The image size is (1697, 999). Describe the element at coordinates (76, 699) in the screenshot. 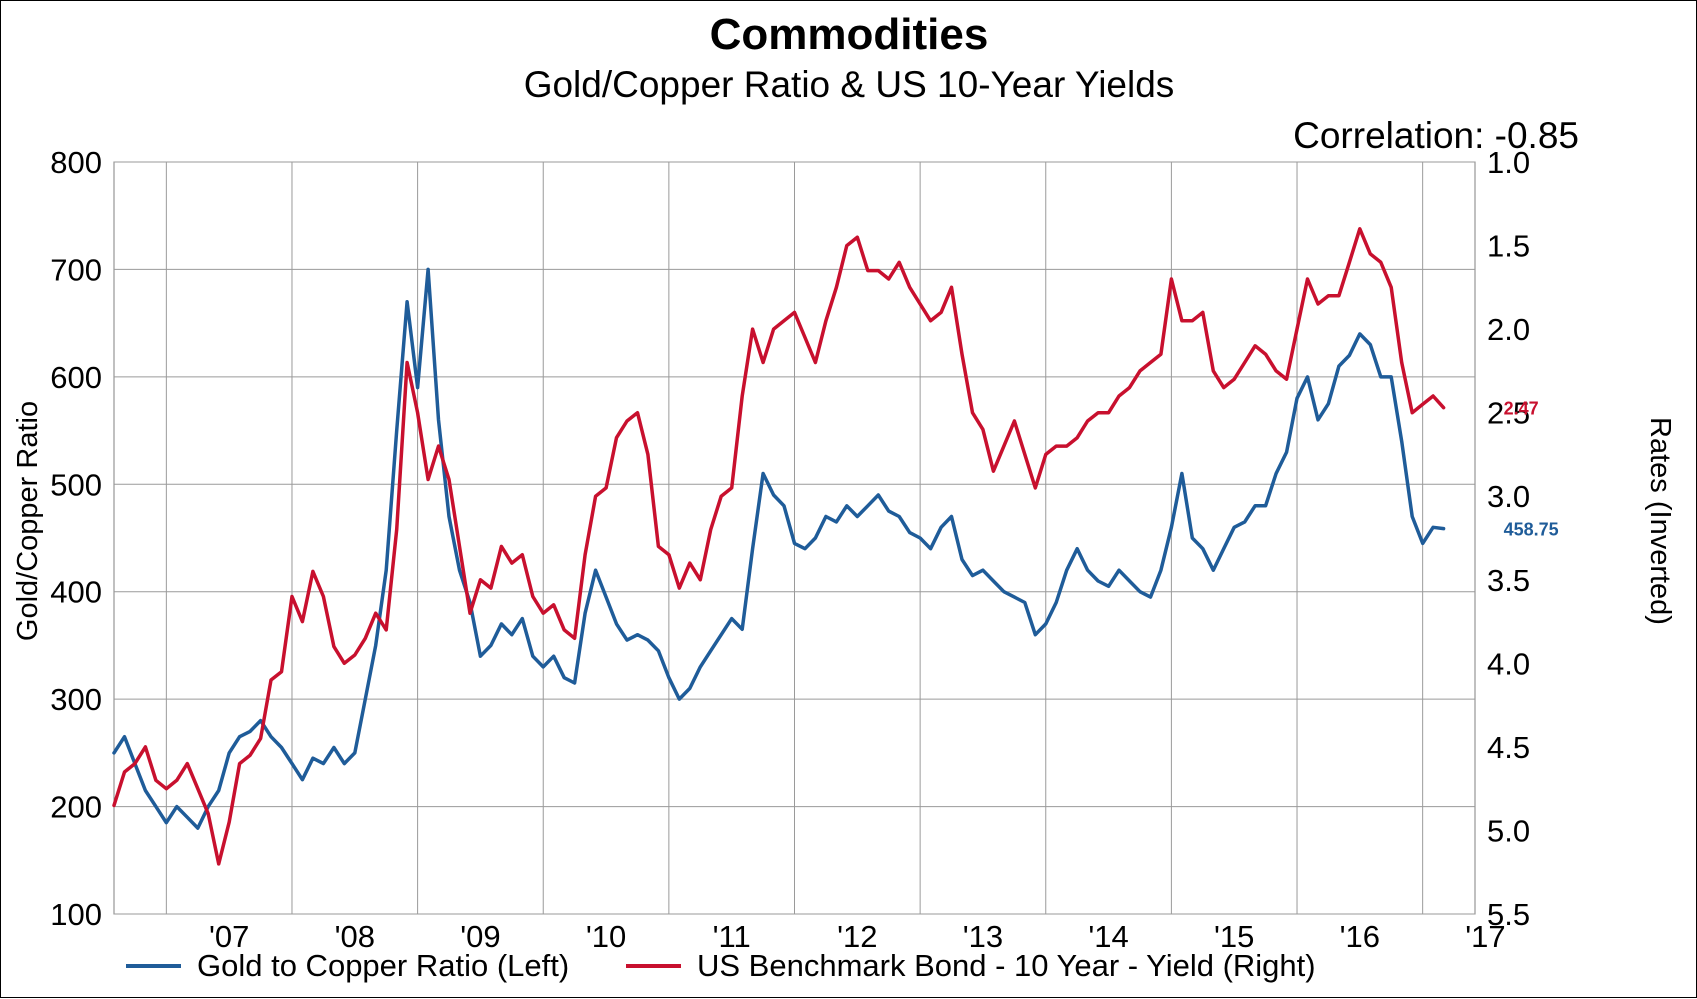

I see `left-tick-label: 300` at that location.